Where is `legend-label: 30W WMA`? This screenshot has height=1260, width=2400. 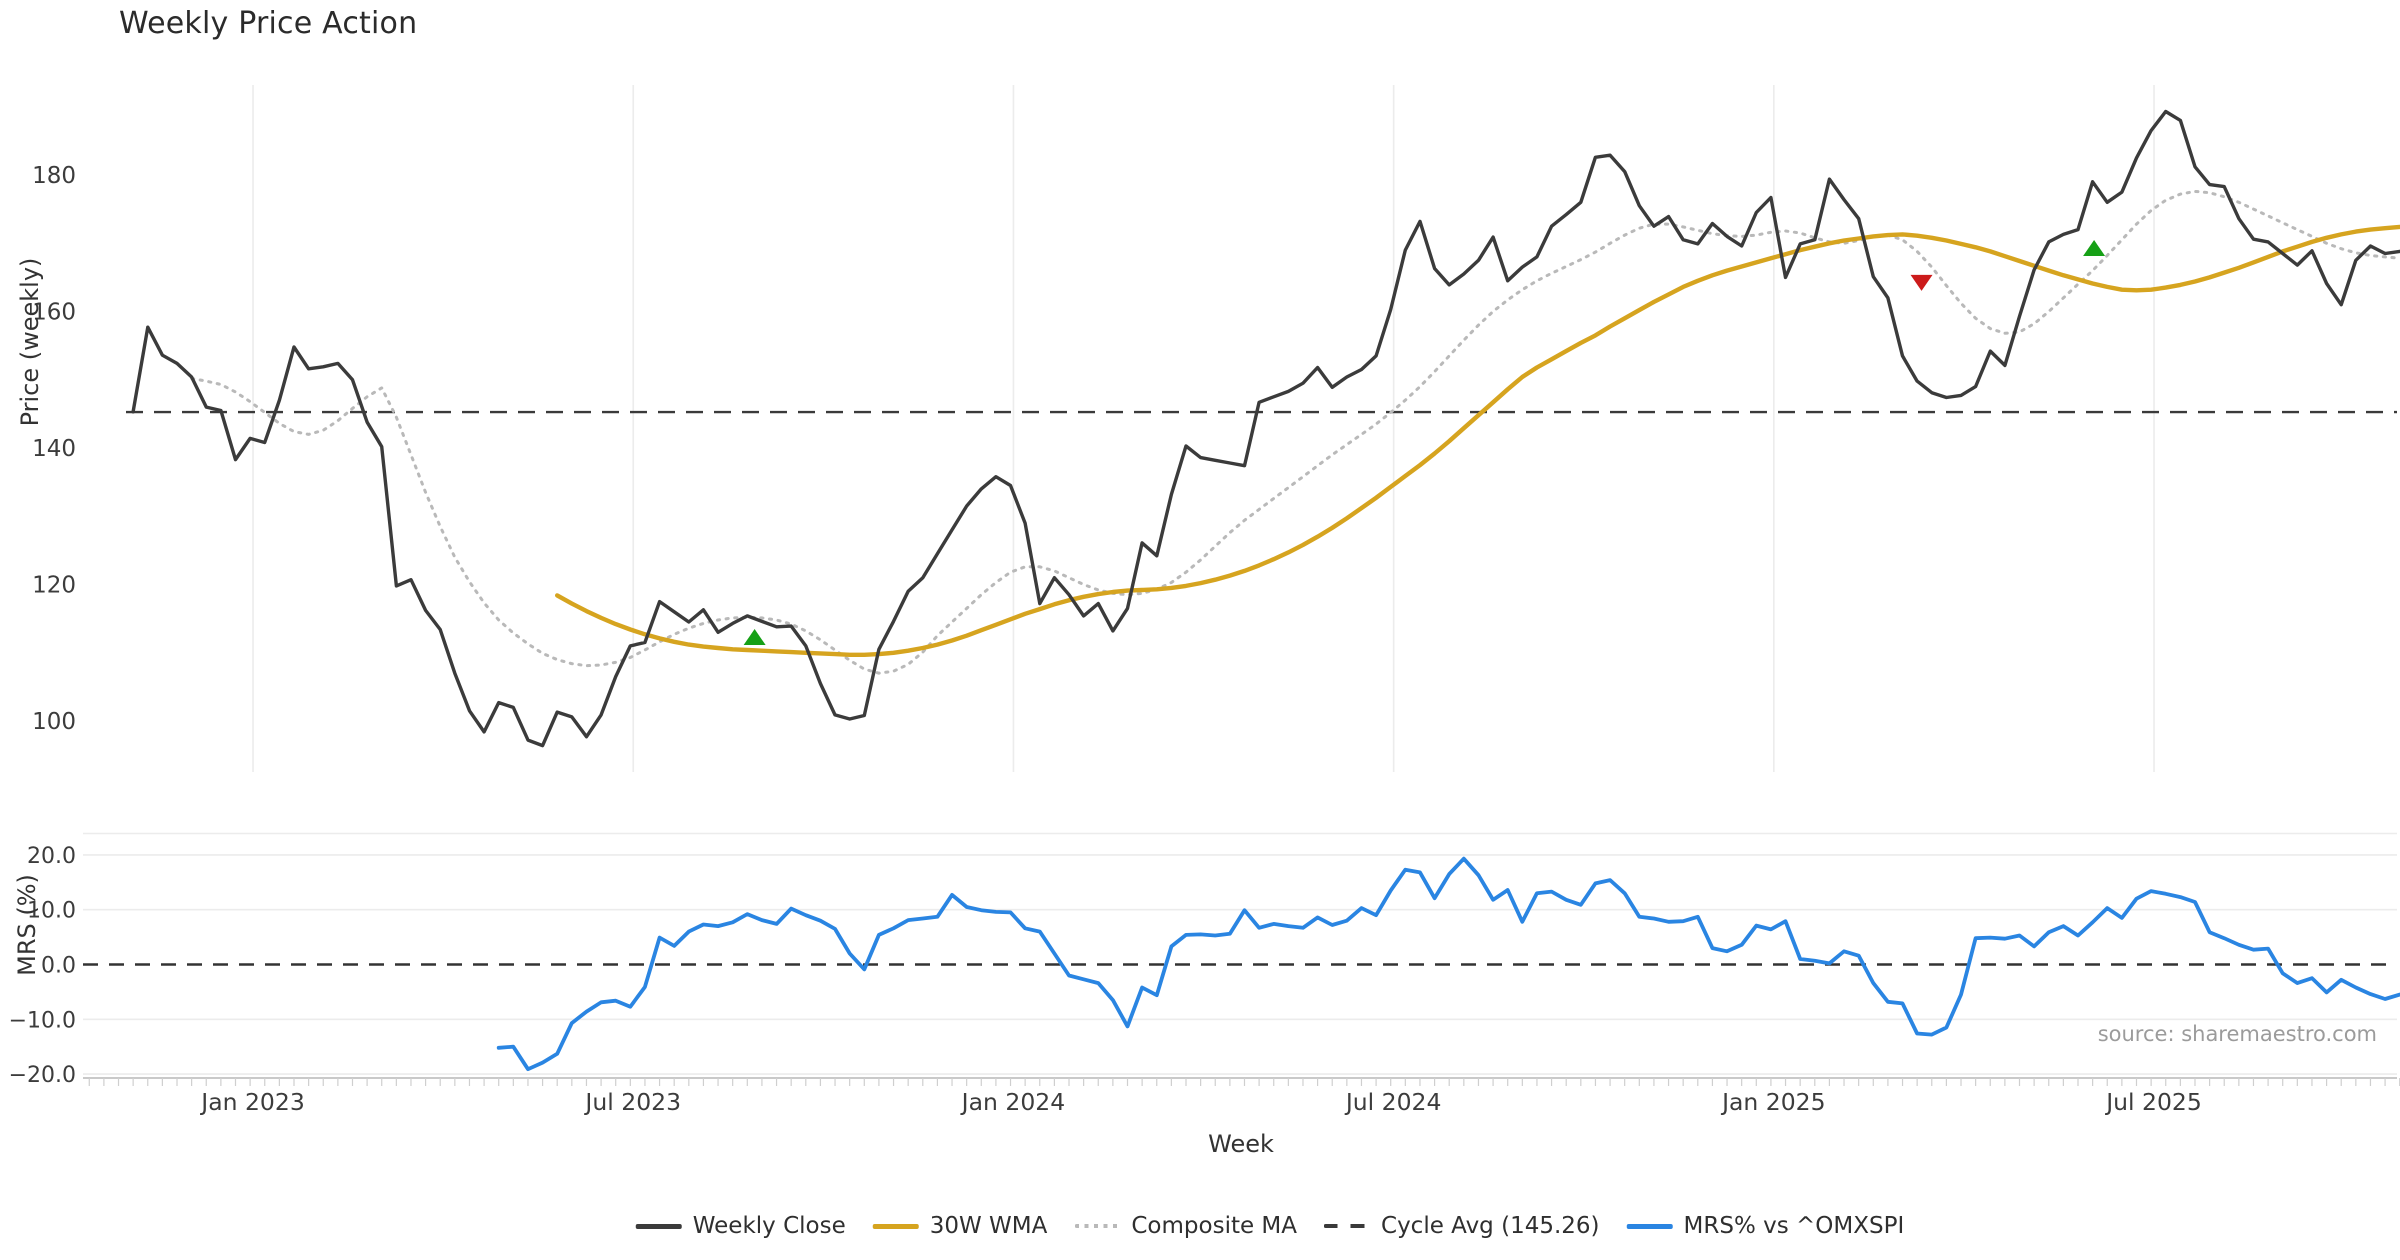
legend-label: 30W WMA is located at coordinates (988, 1226).